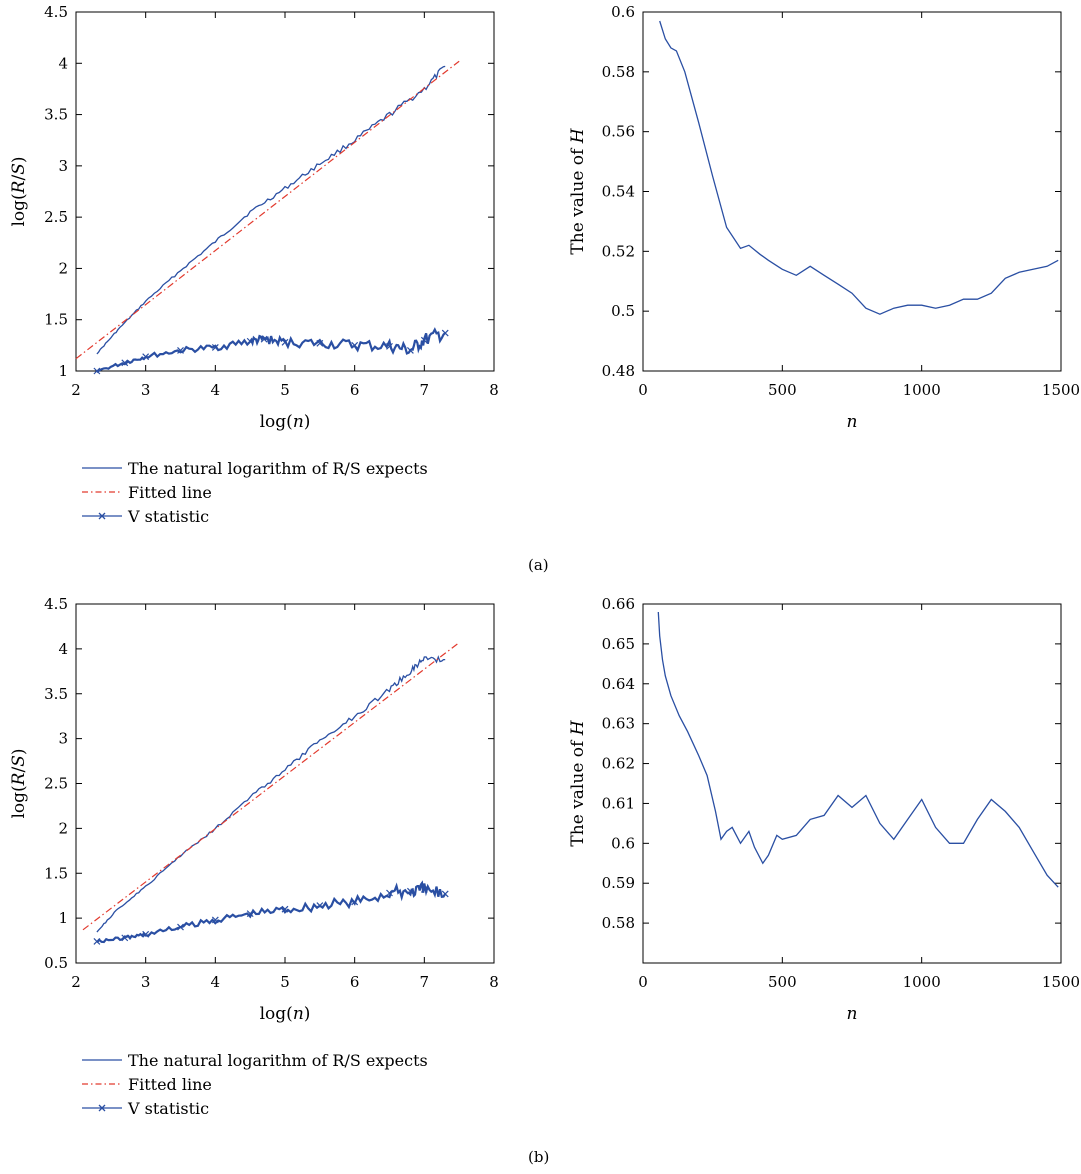 Image resolution: width=1081 pixels, height=1174 pixels. What do you see at coordinates (19, 783) in the screenshot?
I see `y-axis-label: log(R/S)` at bounding box center [19, 783].